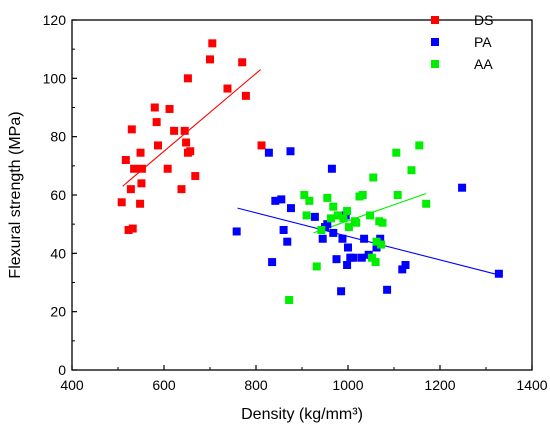 The height and width of the screenshot is (431, 550). What do you see at coordinates (55, 78) in the screenshot?
I see `y-tick-label: 100` at bounding box center [55, 78].